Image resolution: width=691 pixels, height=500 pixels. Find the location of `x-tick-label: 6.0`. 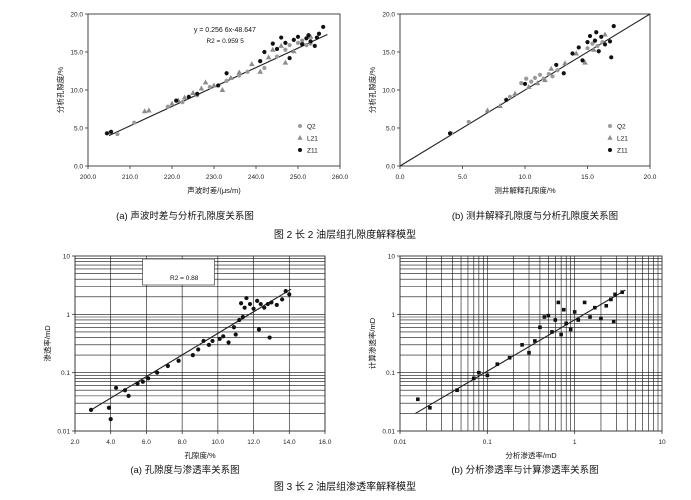

x-tick-label: 6.0 is located at coordinates (146, 442).